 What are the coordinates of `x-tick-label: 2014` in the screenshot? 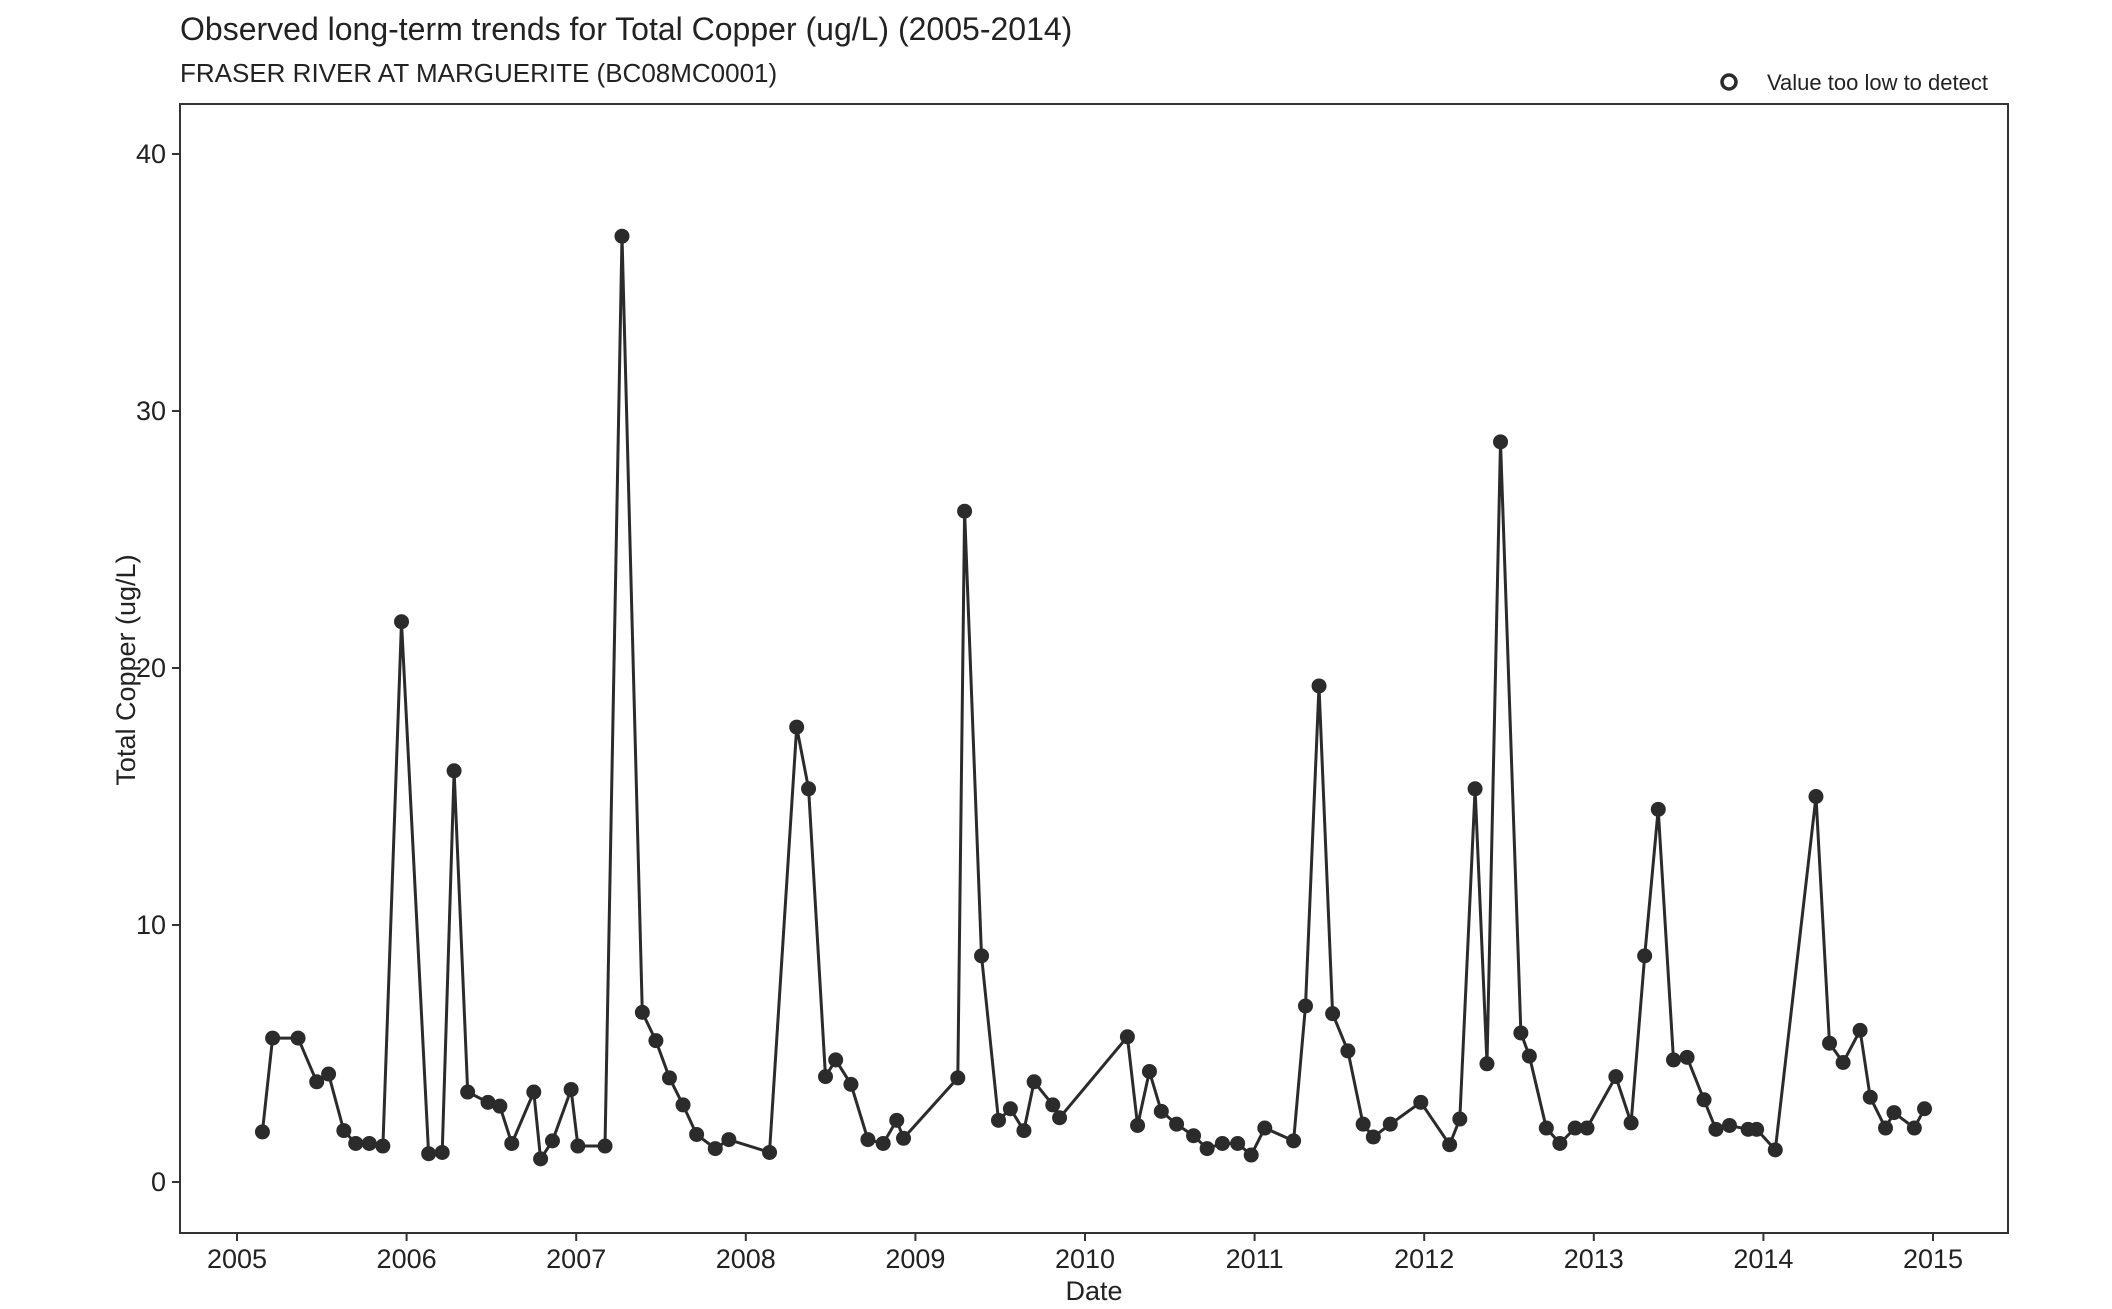 It's located at (1763, 1259).